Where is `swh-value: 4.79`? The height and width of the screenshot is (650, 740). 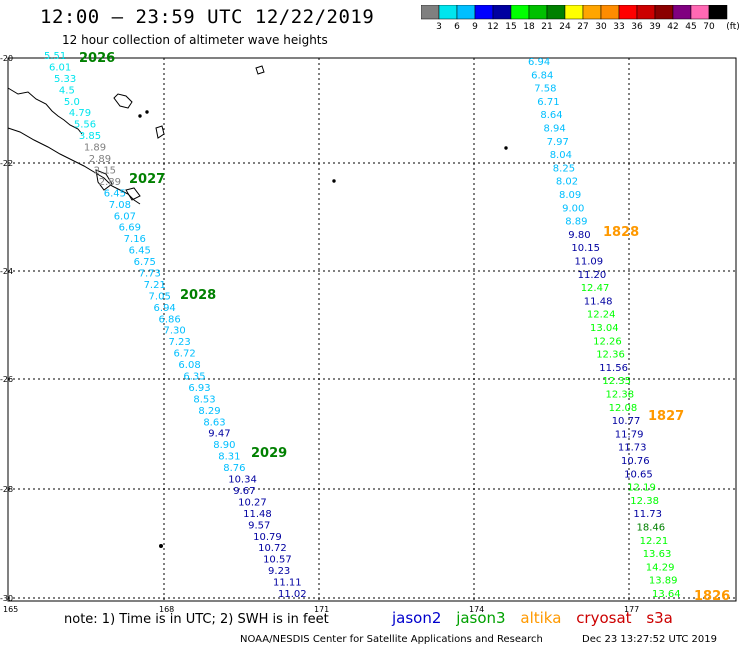 swh-value: 4.79 is located at coordinates (80, 113).